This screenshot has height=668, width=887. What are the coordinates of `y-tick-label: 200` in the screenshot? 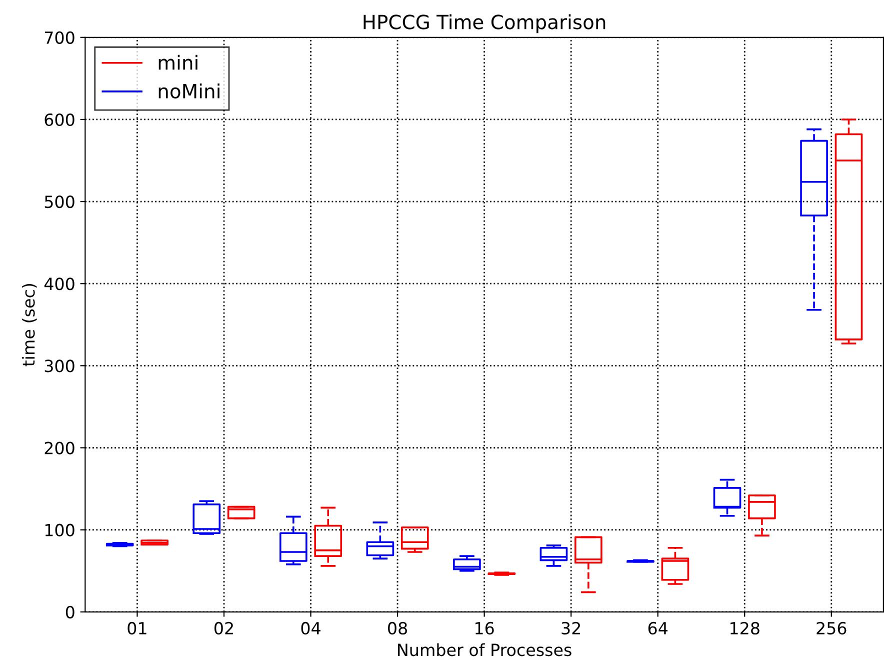 It's located at (59, 448).